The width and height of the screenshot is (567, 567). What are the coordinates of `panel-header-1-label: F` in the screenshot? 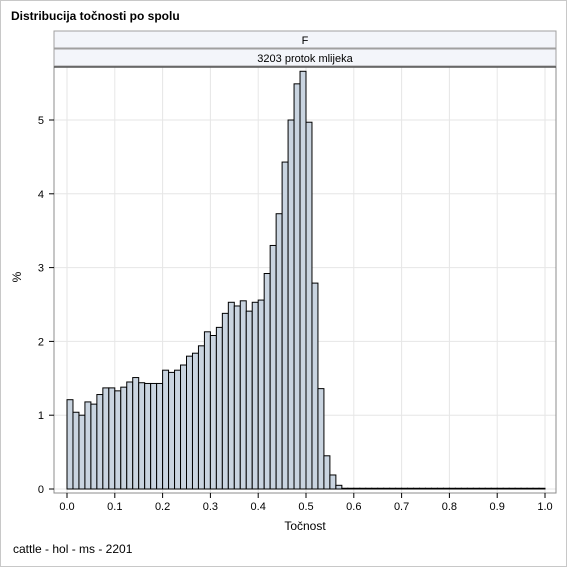 It's located at (305, 41).